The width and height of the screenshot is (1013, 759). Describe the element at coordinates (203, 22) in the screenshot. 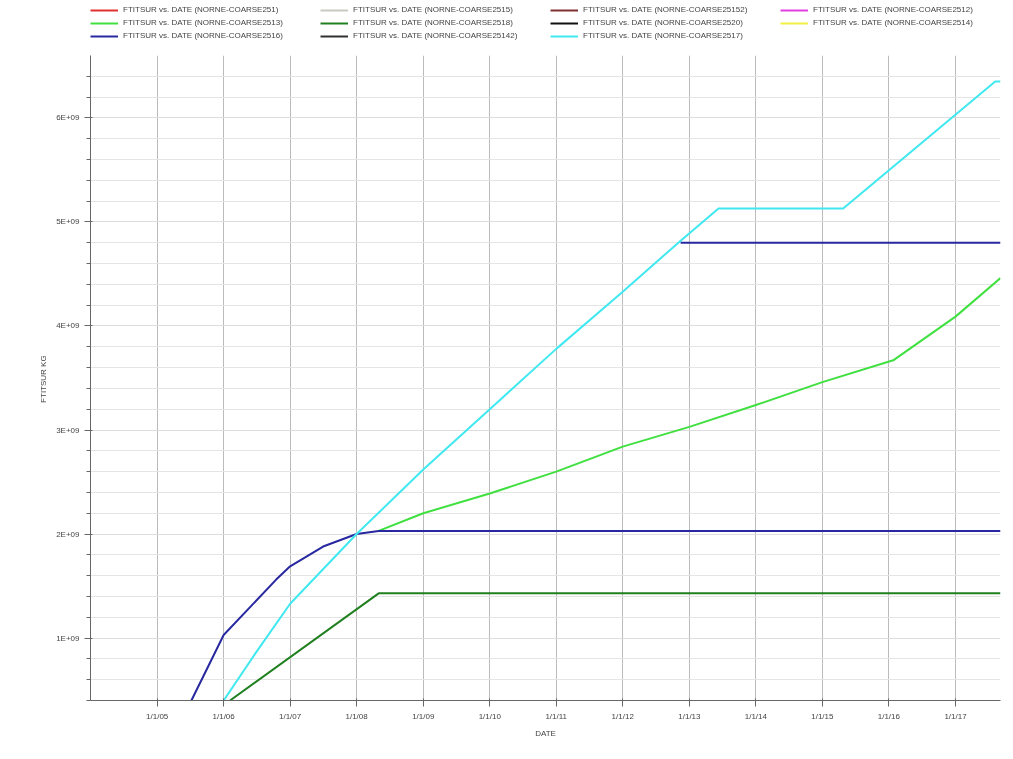

I see `legend-label: FTITSUR vs. DATE (NORNE-COARSE2513)` at that location.